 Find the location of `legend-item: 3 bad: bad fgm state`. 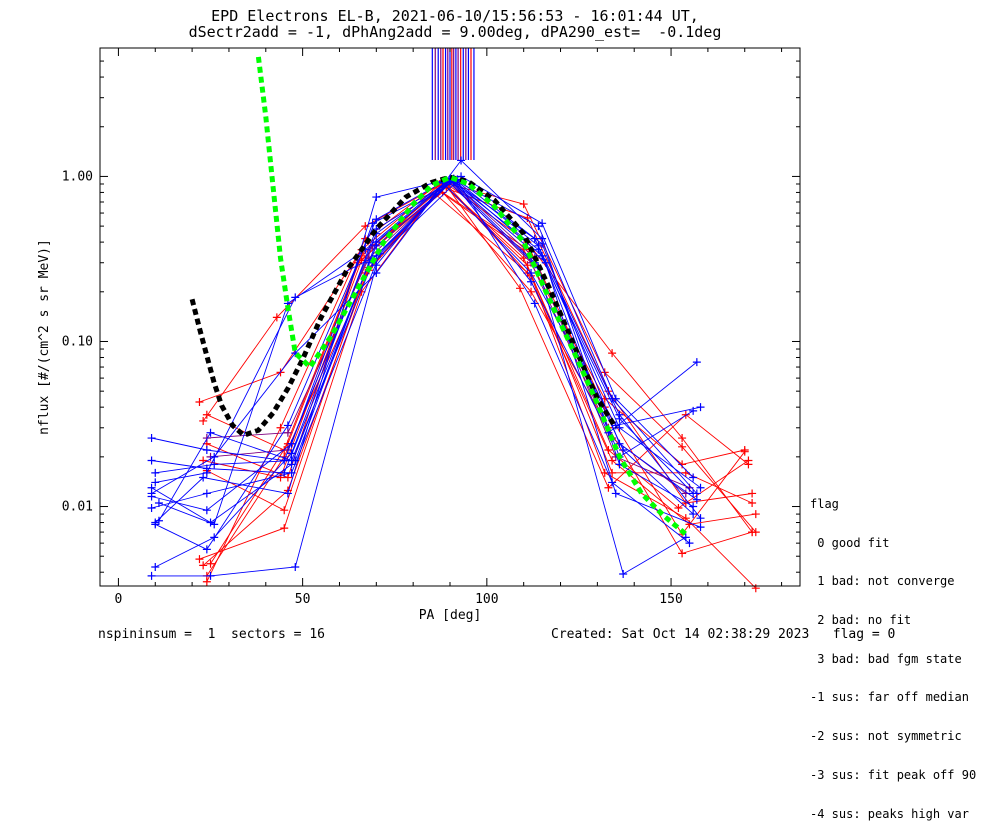

legend-item: 3 bad: bad fgm state is located at coordinates (886, 658).